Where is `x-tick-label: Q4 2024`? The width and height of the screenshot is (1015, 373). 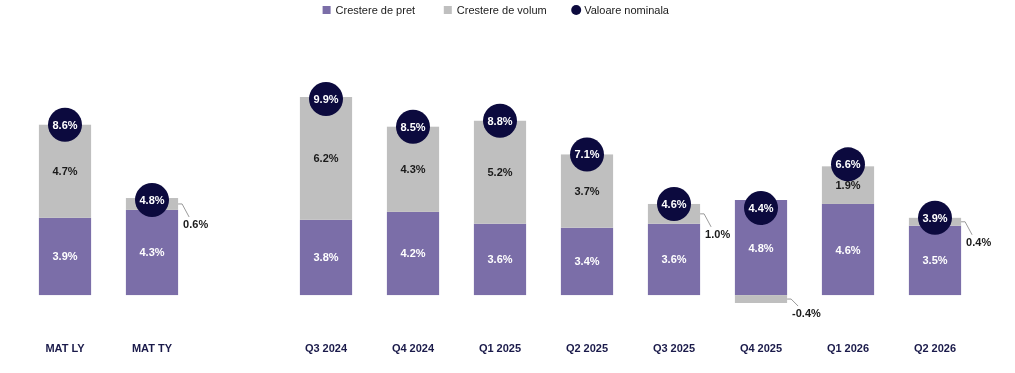
x-tick-label: Q4 2024 is located at coordinates (413, 348).